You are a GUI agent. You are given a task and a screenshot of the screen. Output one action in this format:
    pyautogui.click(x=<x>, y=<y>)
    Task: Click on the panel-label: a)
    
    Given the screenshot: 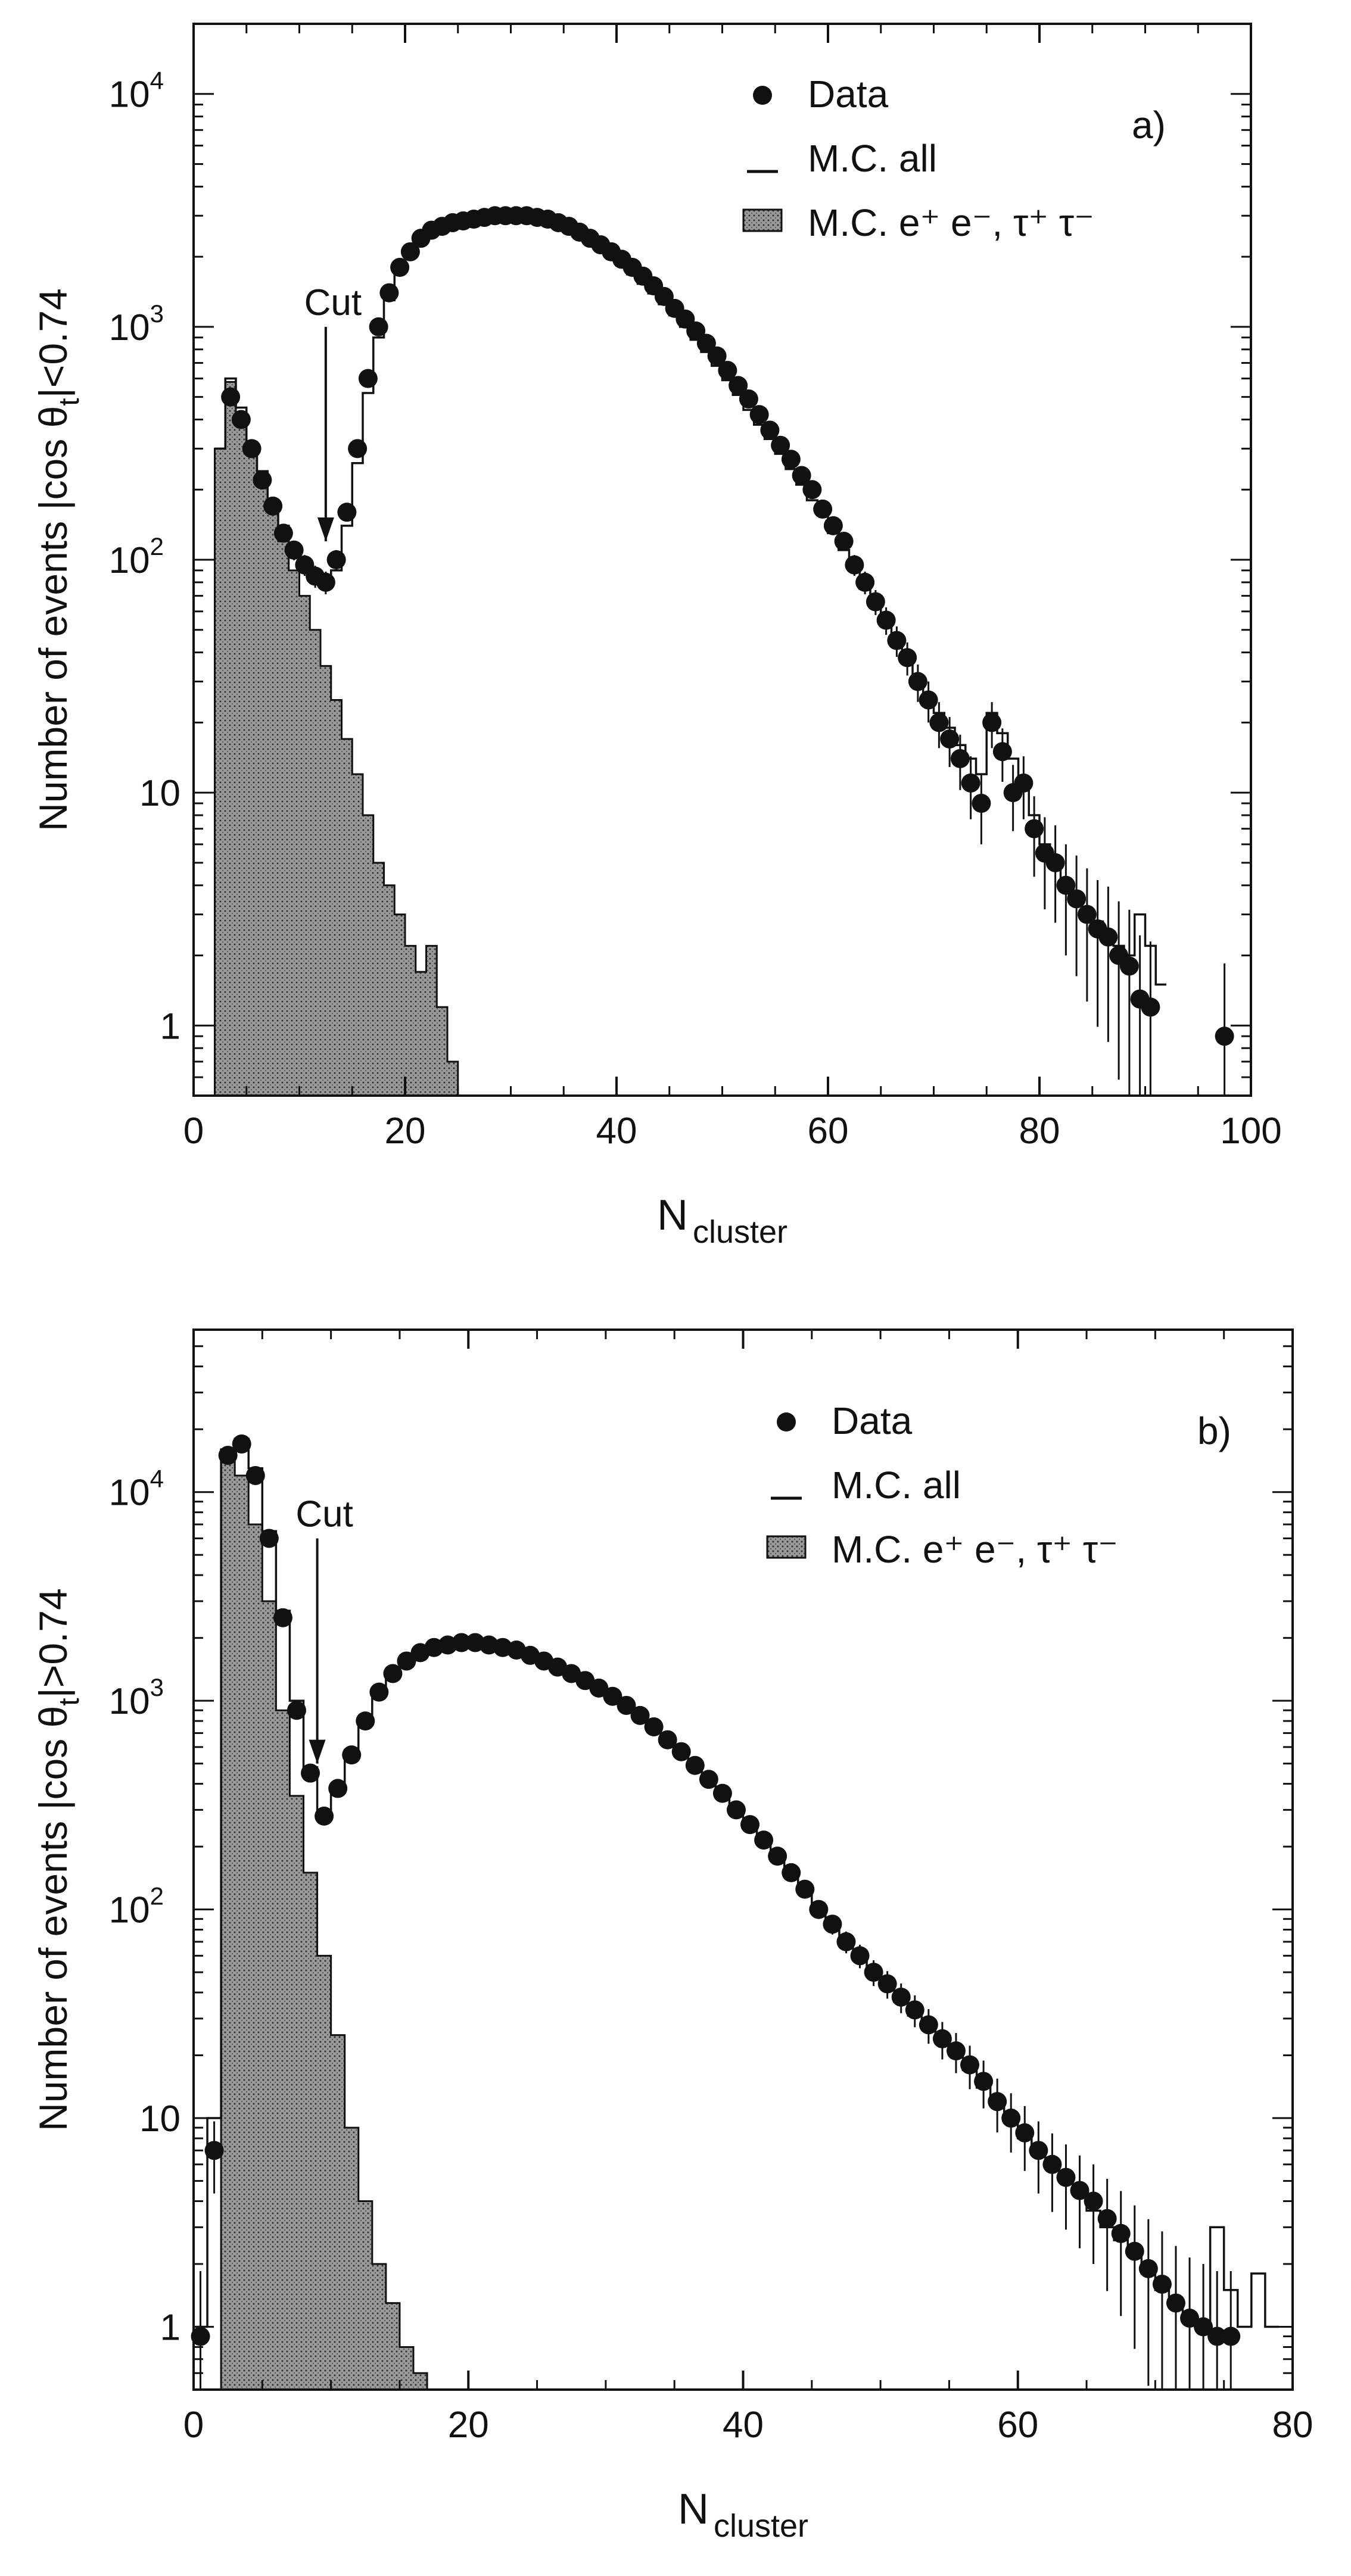 What is the action you would take?
    pyautogui.click(x=1149, y=125)
    